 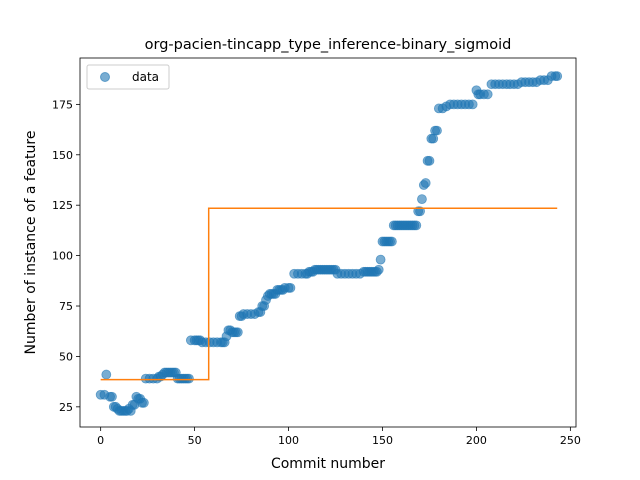 I want to click on x-axis-label: Commit number, so click(x=328, y=464).